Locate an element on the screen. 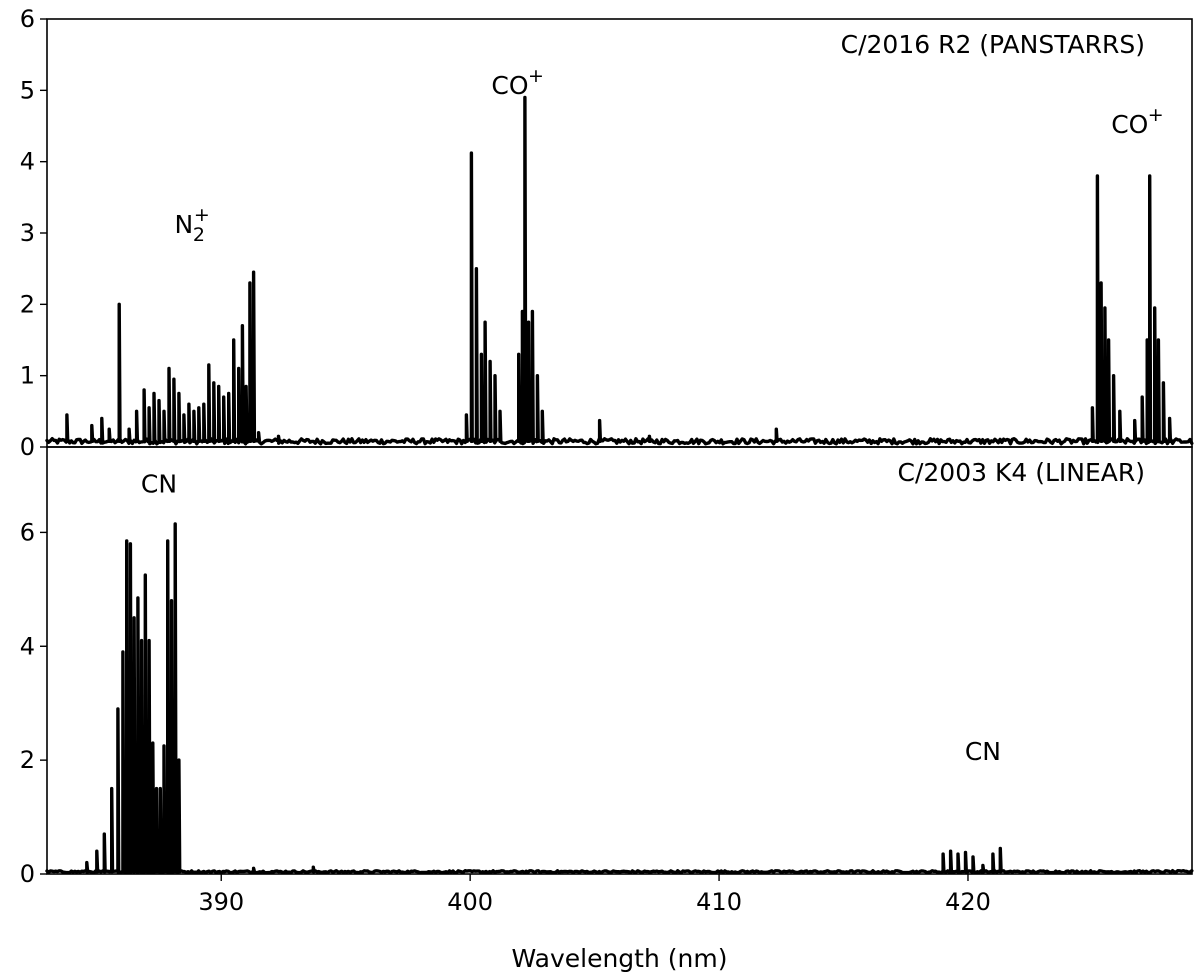 The height and width of the screenshot is (980, 1200). top-annotation-n: N 2+ is located at coordinates (192, 225).